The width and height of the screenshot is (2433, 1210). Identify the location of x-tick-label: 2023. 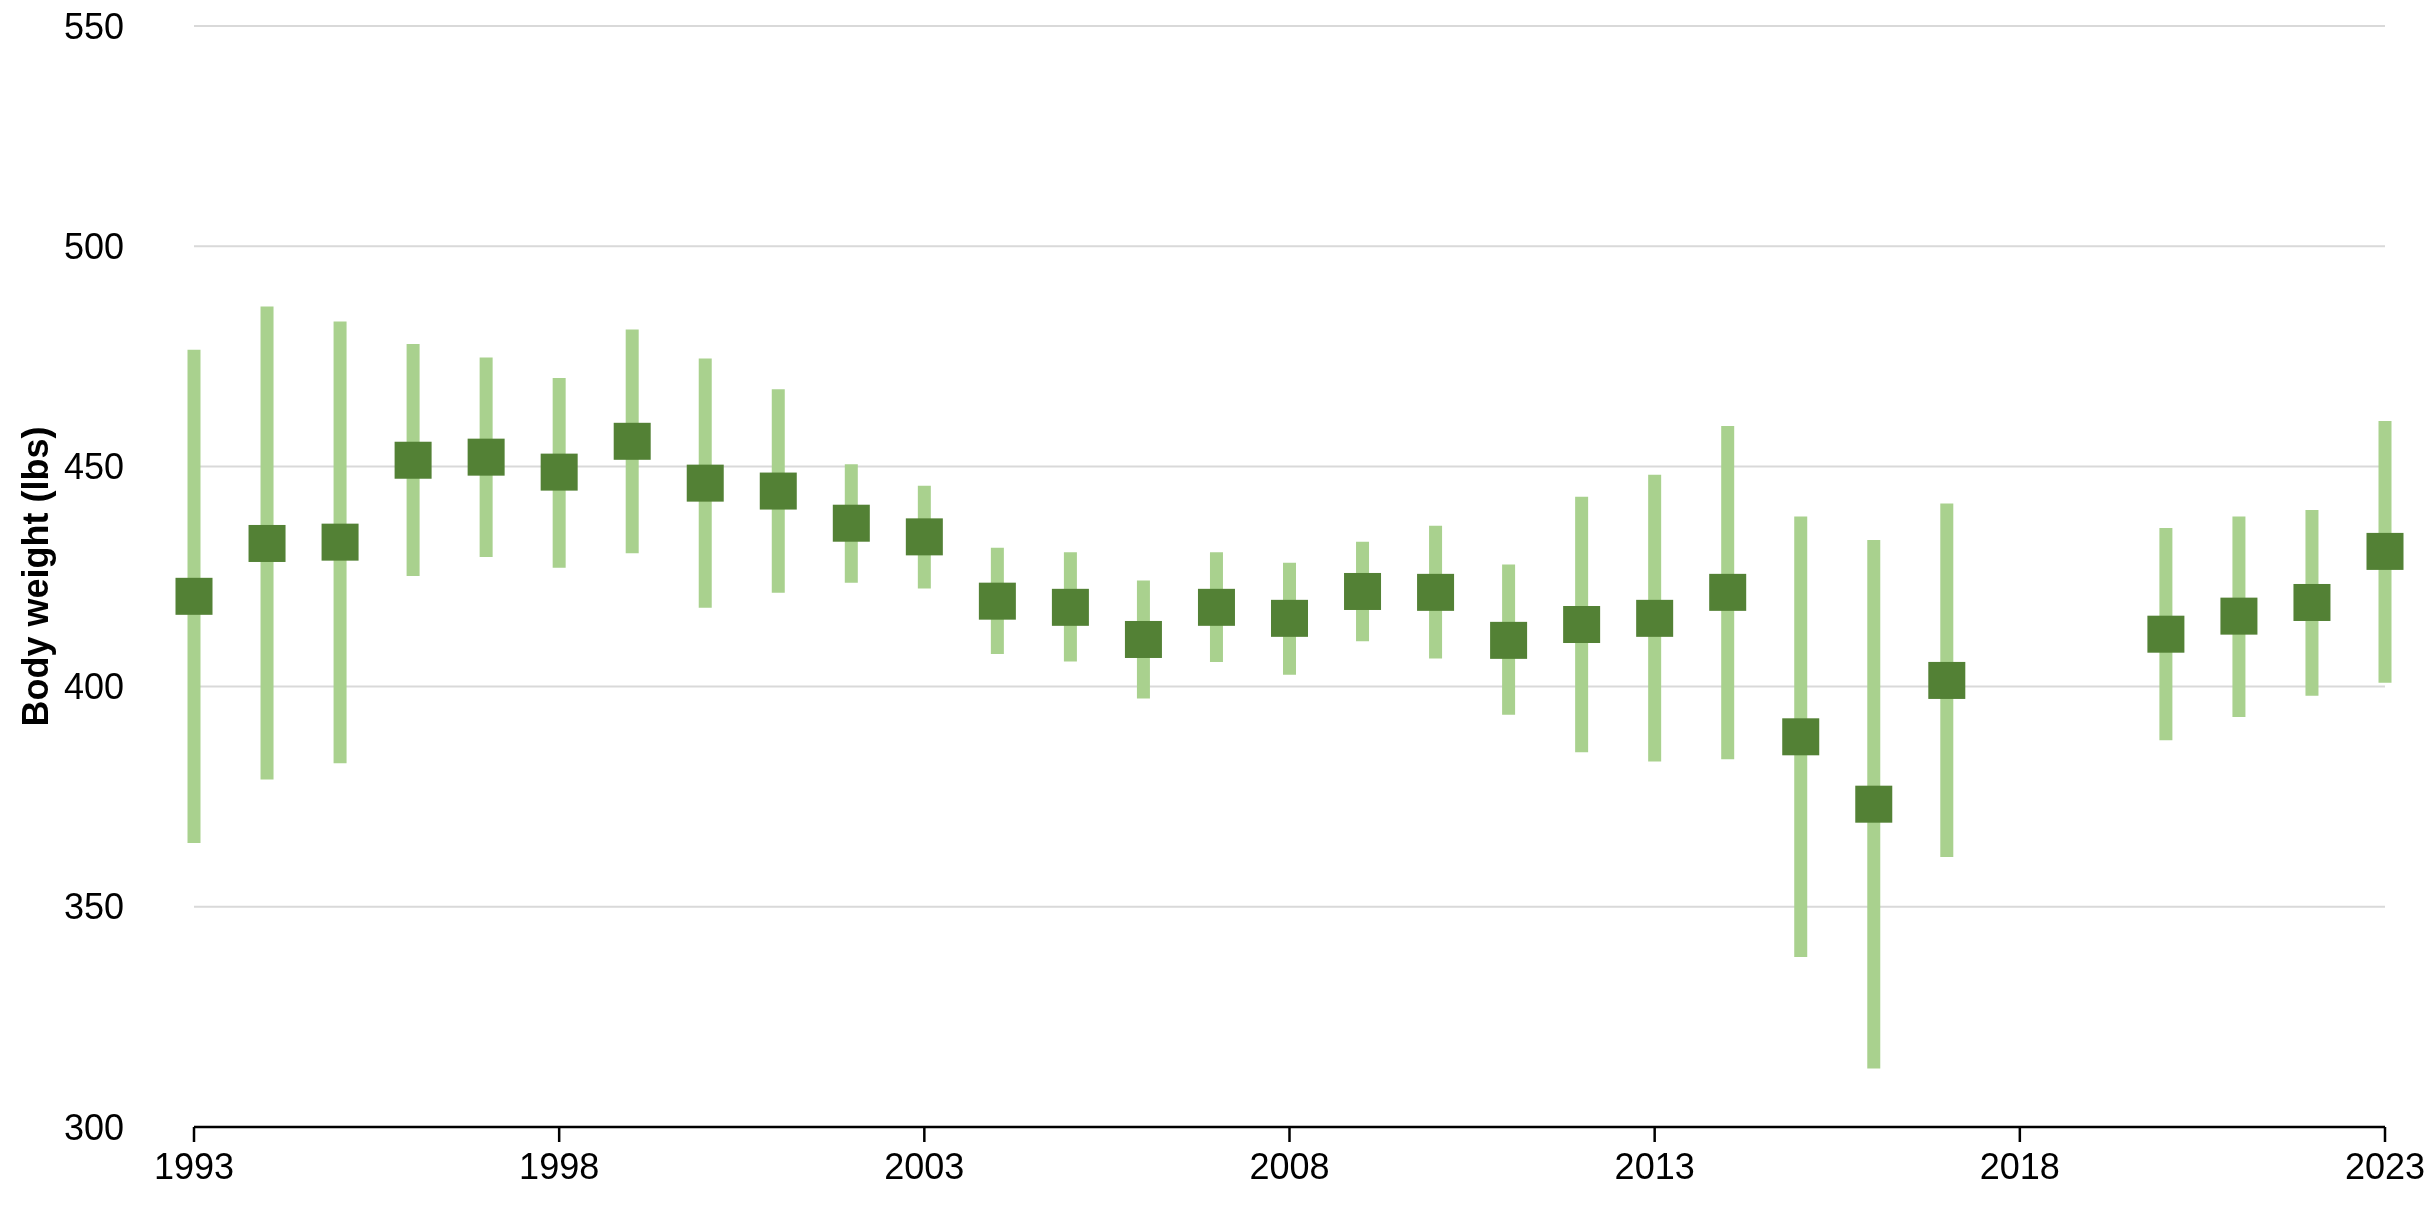
(2385, 1166).